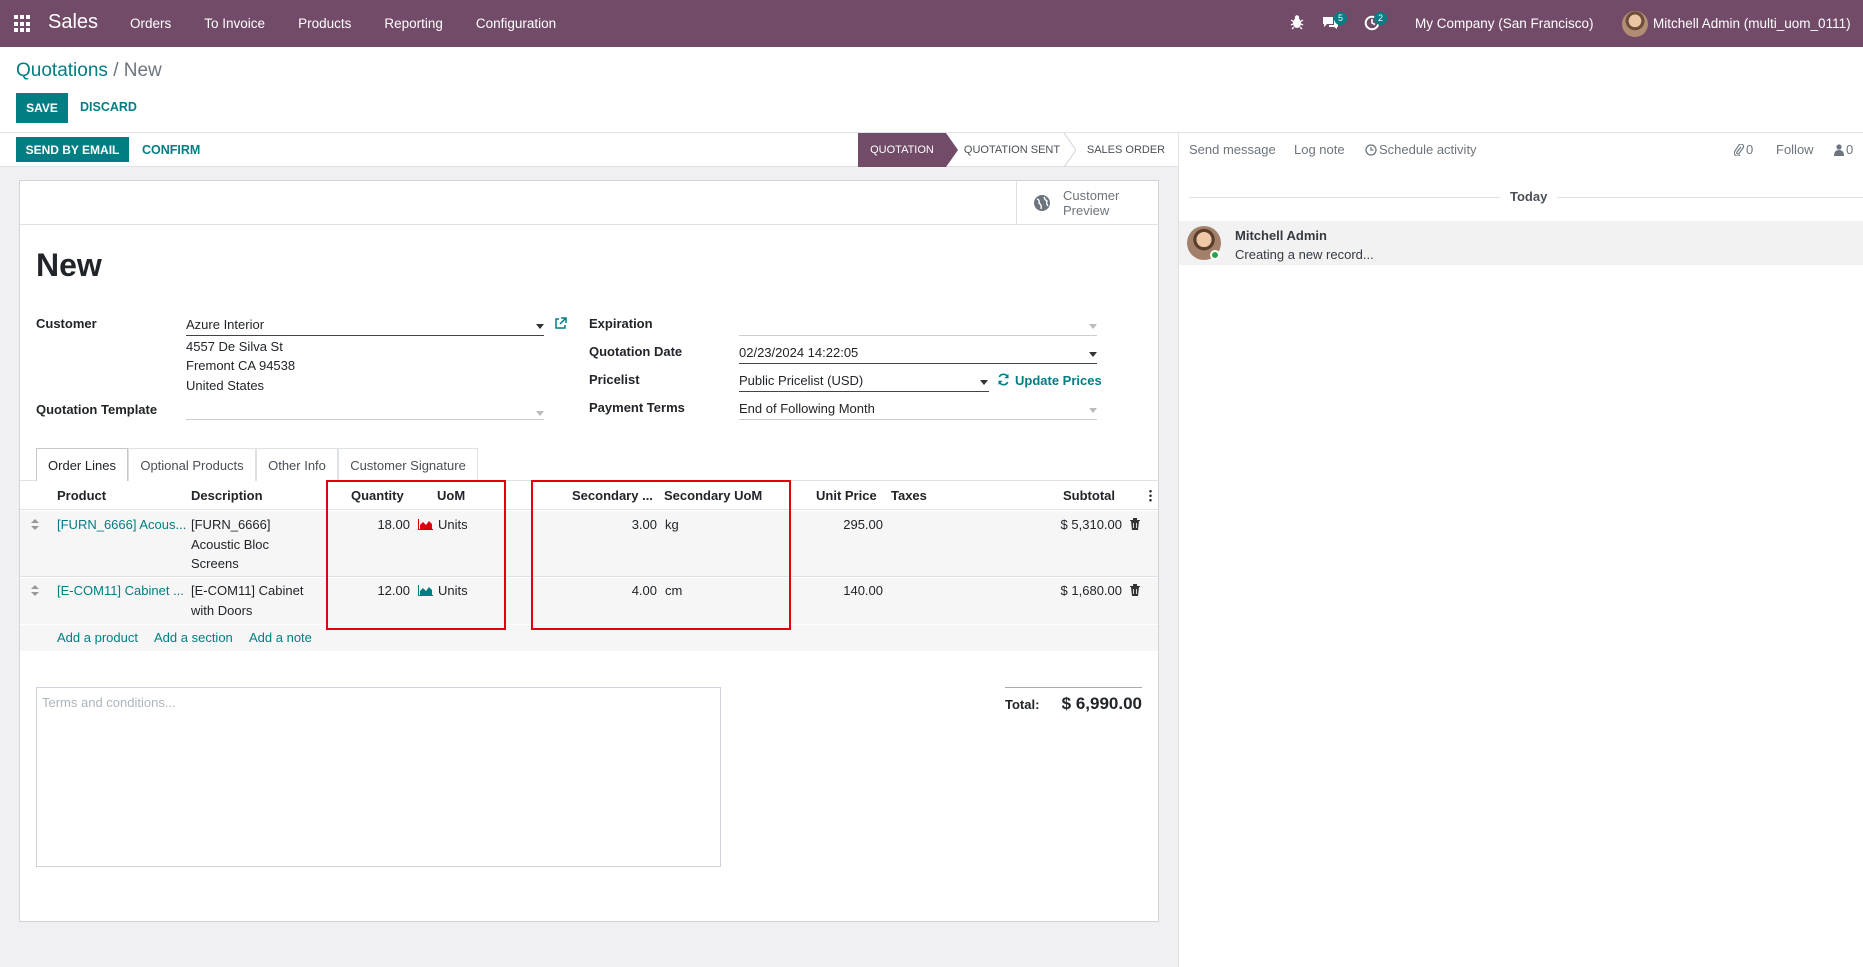 This screenshot has height=967, width=1863. Describe the element at coordinates (97, 409) in the screenshot. I see `quotation-template-label: Quotation Template` at that location.